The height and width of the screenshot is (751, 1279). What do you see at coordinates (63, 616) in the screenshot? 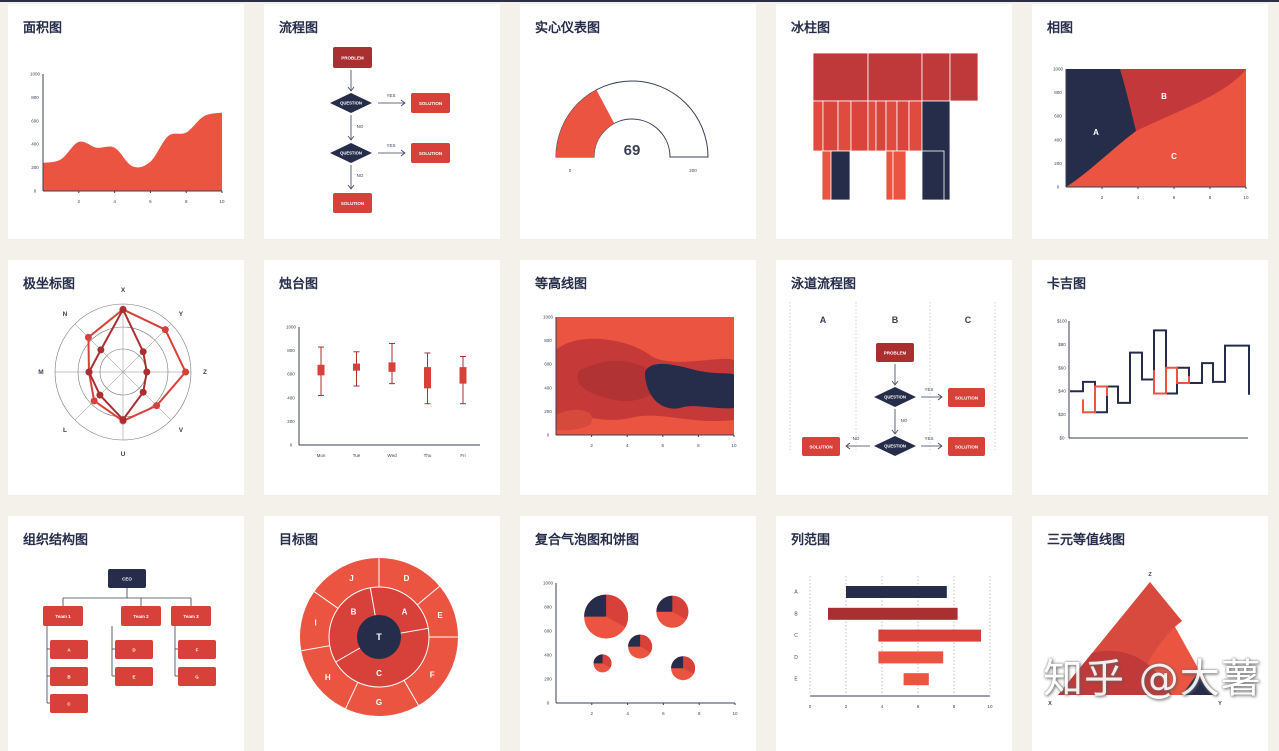
I see `team-node: Team 1` at bounding box center [63, 616].